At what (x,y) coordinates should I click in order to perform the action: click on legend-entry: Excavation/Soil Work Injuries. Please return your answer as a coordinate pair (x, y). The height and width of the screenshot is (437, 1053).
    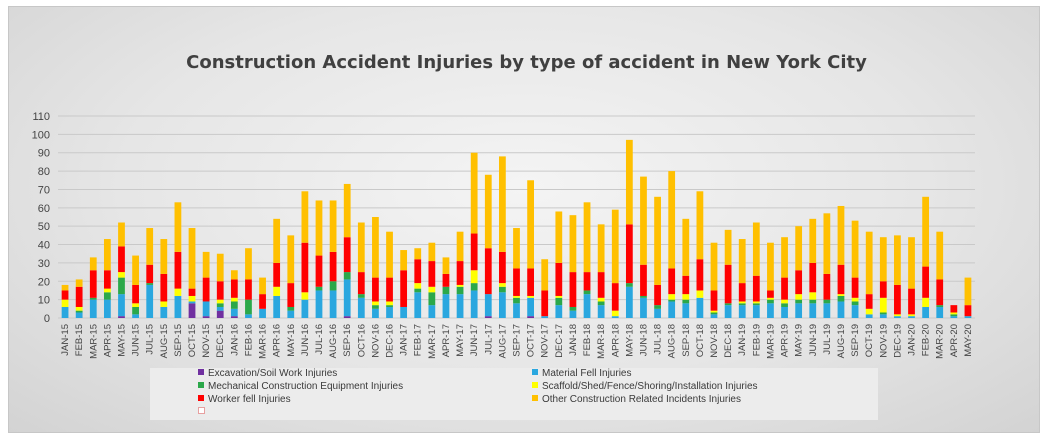
    Looking at the image, I should click on (267, 374).